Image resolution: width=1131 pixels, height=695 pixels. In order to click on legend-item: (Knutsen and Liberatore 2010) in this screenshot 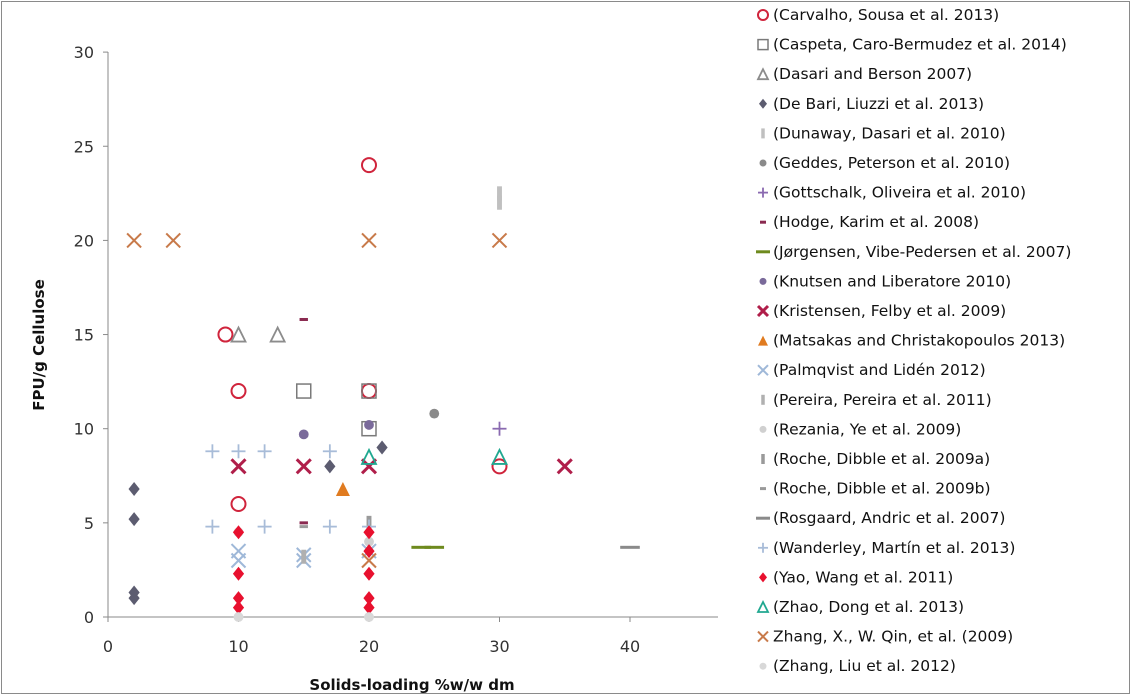, I will do `click(885, 281)`.